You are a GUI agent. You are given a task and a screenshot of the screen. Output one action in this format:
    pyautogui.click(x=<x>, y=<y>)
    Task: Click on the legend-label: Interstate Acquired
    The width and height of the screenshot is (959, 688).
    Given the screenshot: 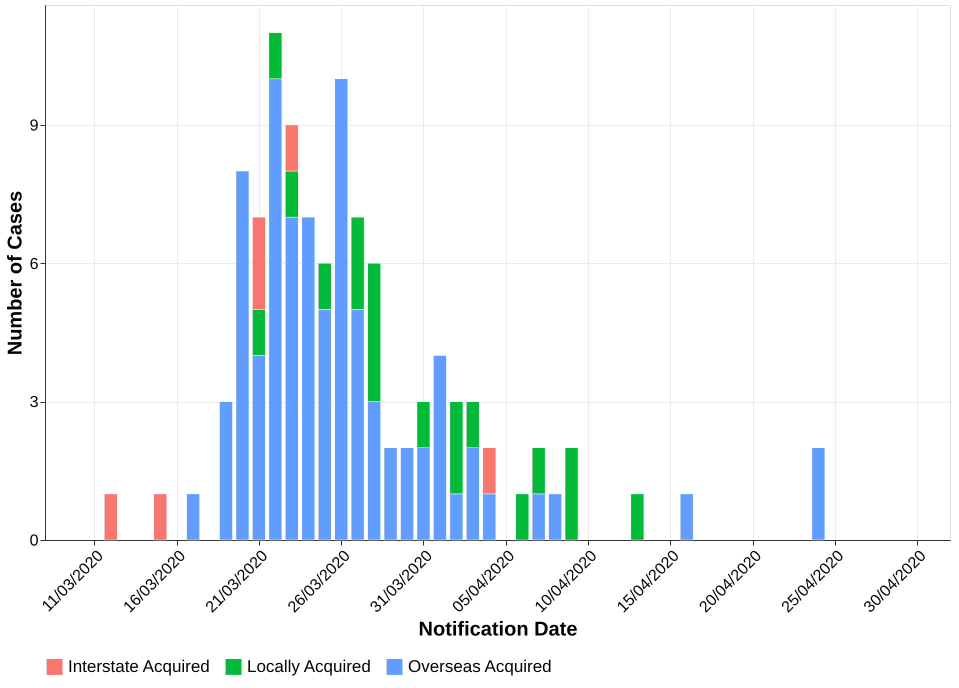 What is the action you would take?
    pyautogui.click(x=139, y=666)
    